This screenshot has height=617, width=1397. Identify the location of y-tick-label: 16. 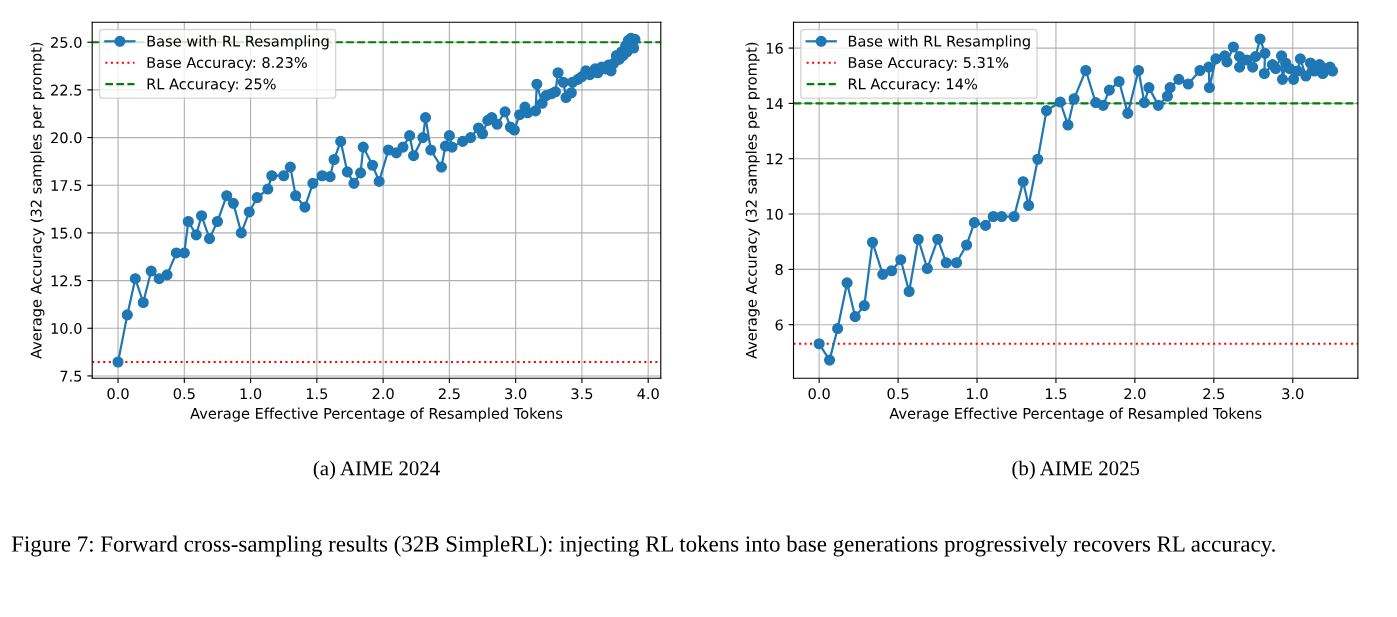
(774, 48).